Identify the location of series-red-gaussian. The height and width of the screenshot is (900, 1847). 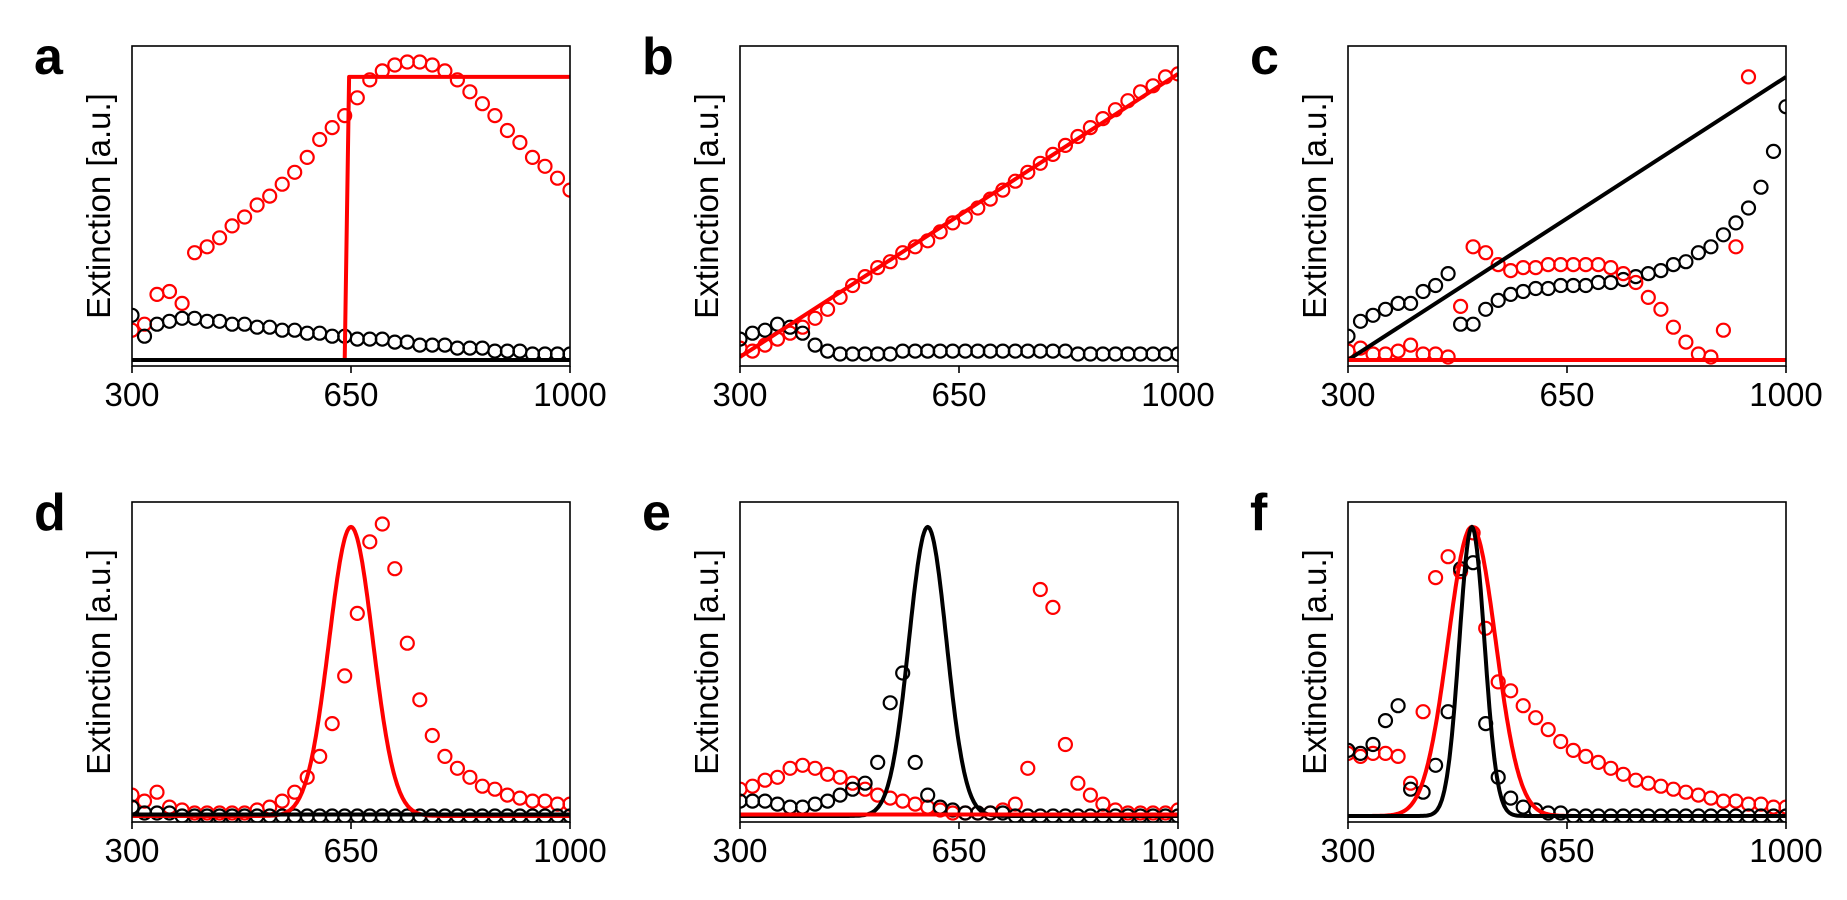
(351, 671).